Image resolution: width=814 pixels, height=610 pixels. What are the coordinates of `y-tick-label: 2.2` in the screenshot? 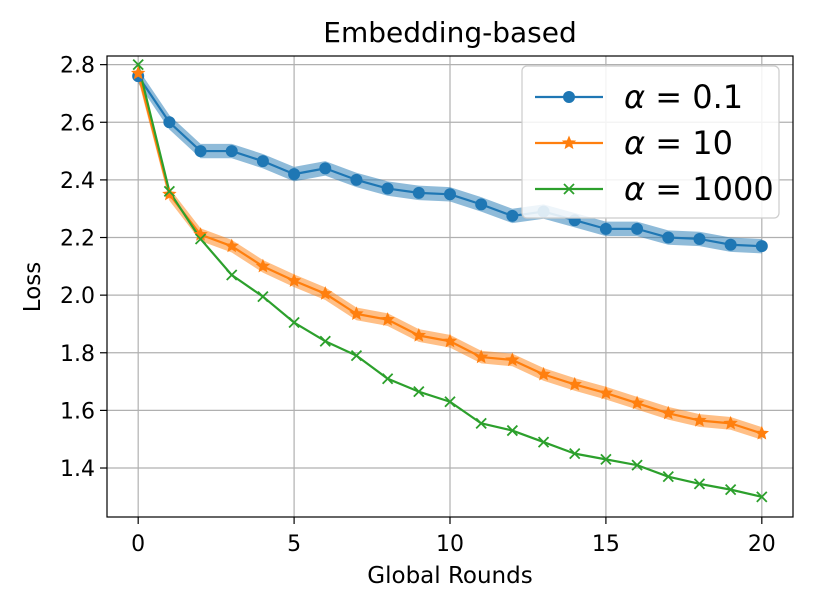 It's located at (77, 239).